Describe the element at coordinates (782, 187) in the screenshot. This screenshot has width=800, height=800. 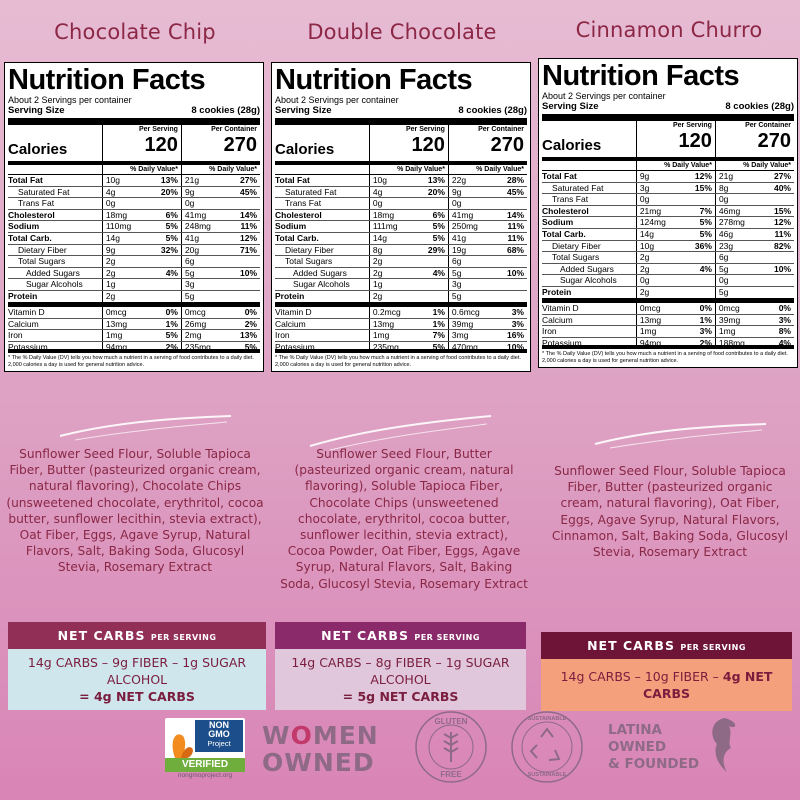
I see `container-dv: 40%` at that location.